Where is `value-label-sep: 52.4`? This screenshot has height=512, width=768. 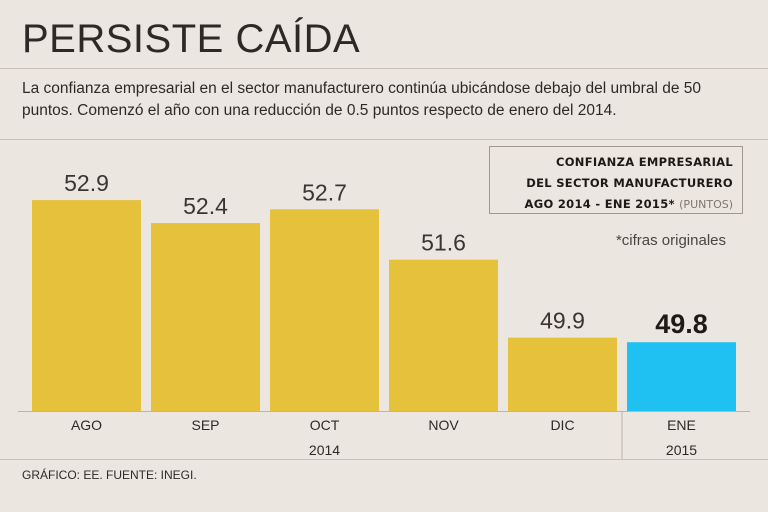 value-label-sep: 52.4 is located at coordinates (205, 206).